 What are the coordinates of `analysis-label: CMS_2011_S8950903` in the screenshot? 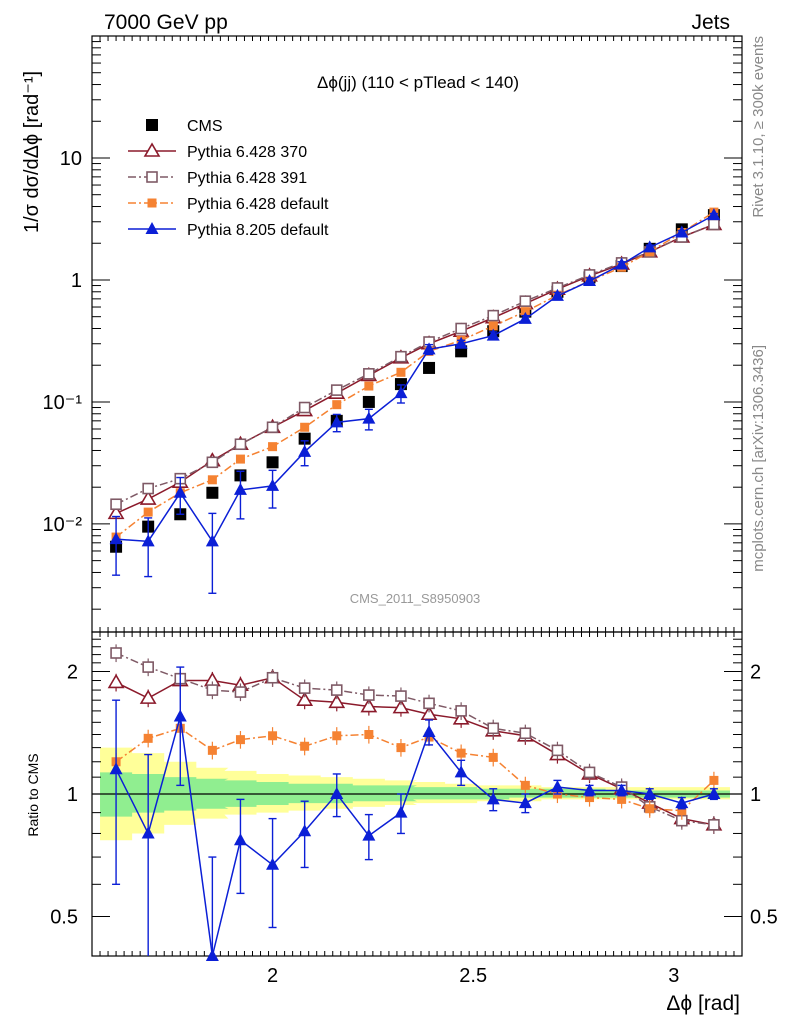 It's located at (415, 598).